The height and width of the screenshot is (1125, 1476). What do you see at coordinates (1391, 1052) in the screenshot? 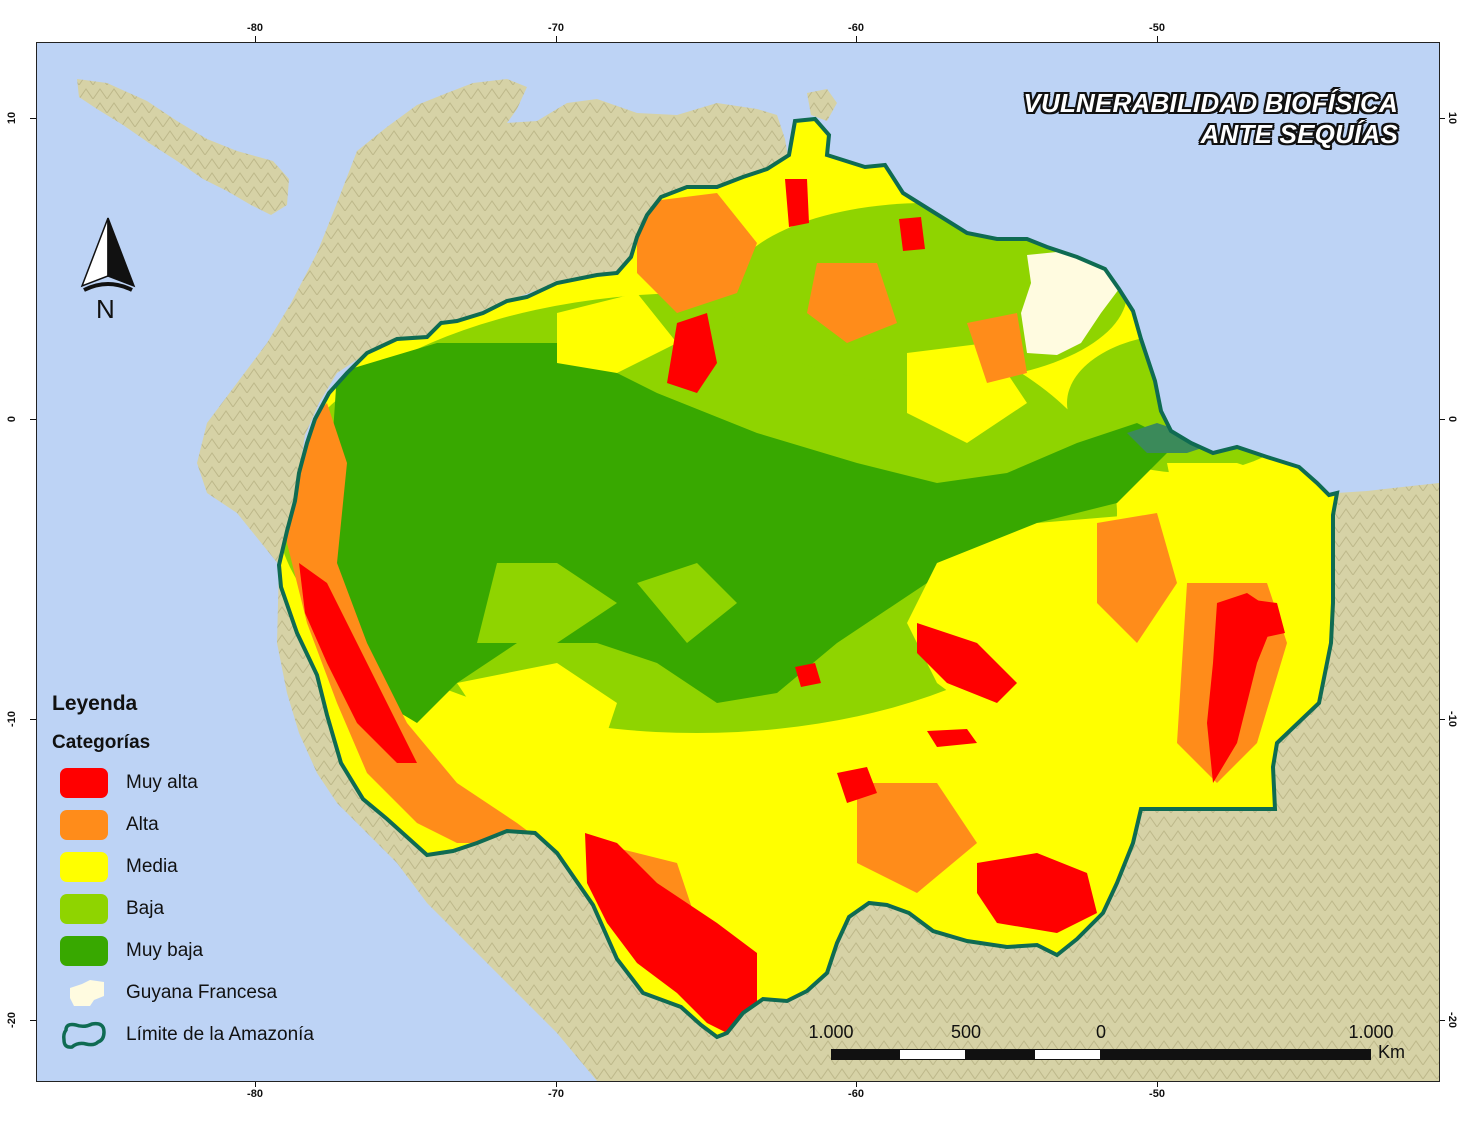
I see `scale-units: Km` at bounding box center [1391, 1052].